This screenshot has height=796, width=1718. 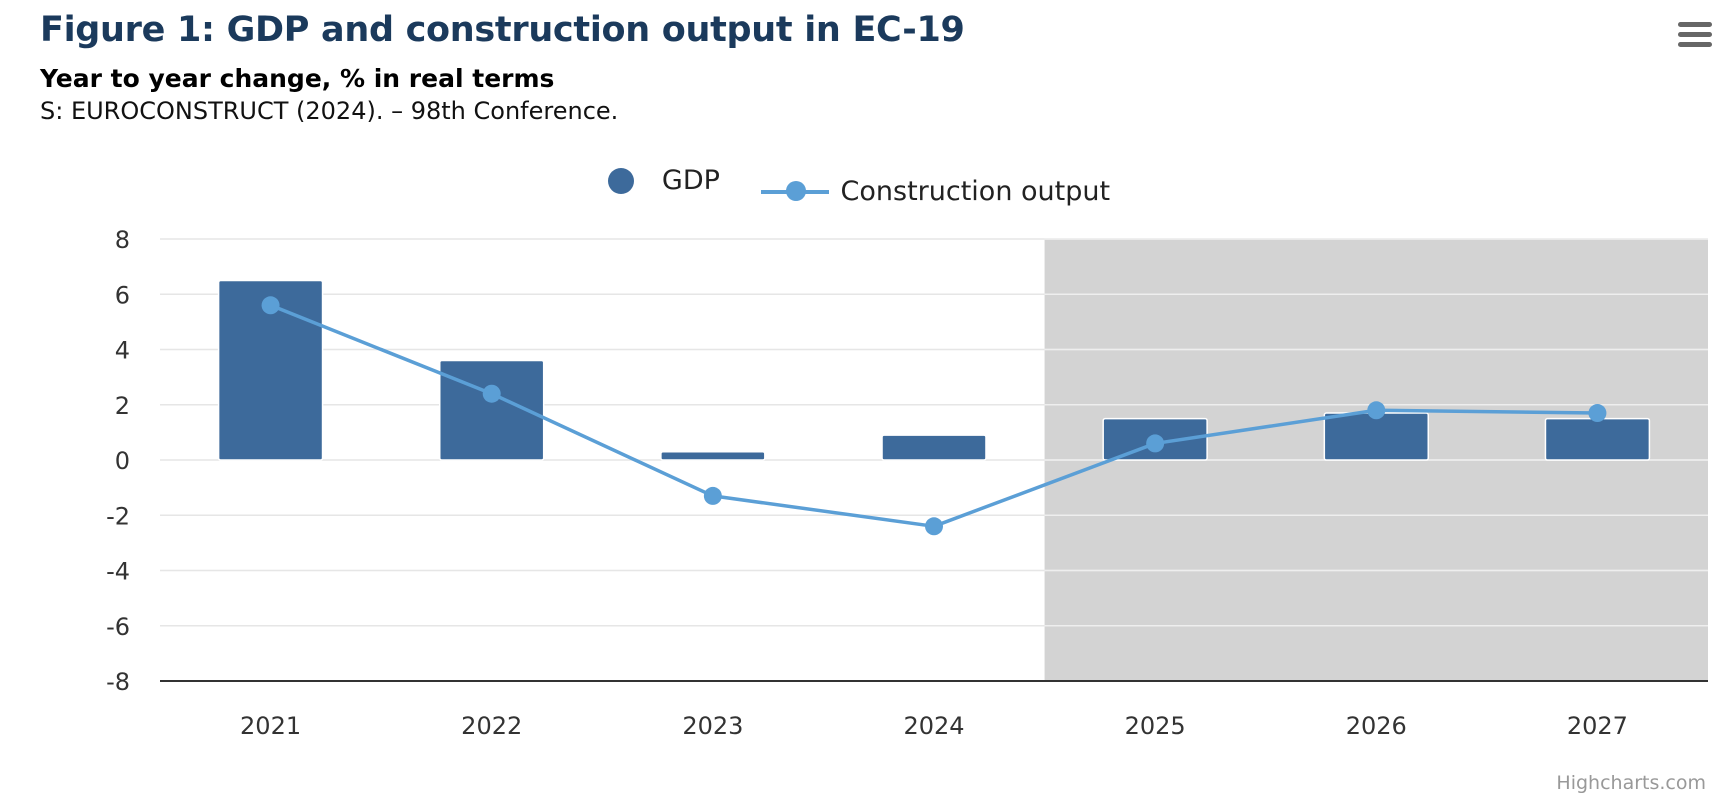 What do you see at coordinates (122, 461) in the screenshot?
I see `y-tick-label: 0` at bounding box center [122, 461].